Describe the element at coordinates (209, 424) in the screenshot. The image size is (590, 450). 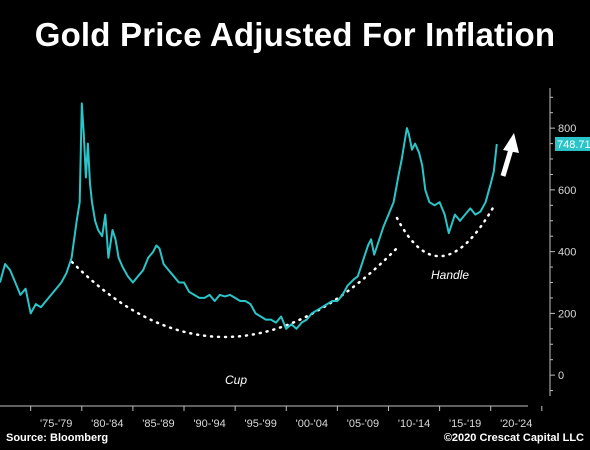
I see `x-tick-label: '90-'94` at that location.